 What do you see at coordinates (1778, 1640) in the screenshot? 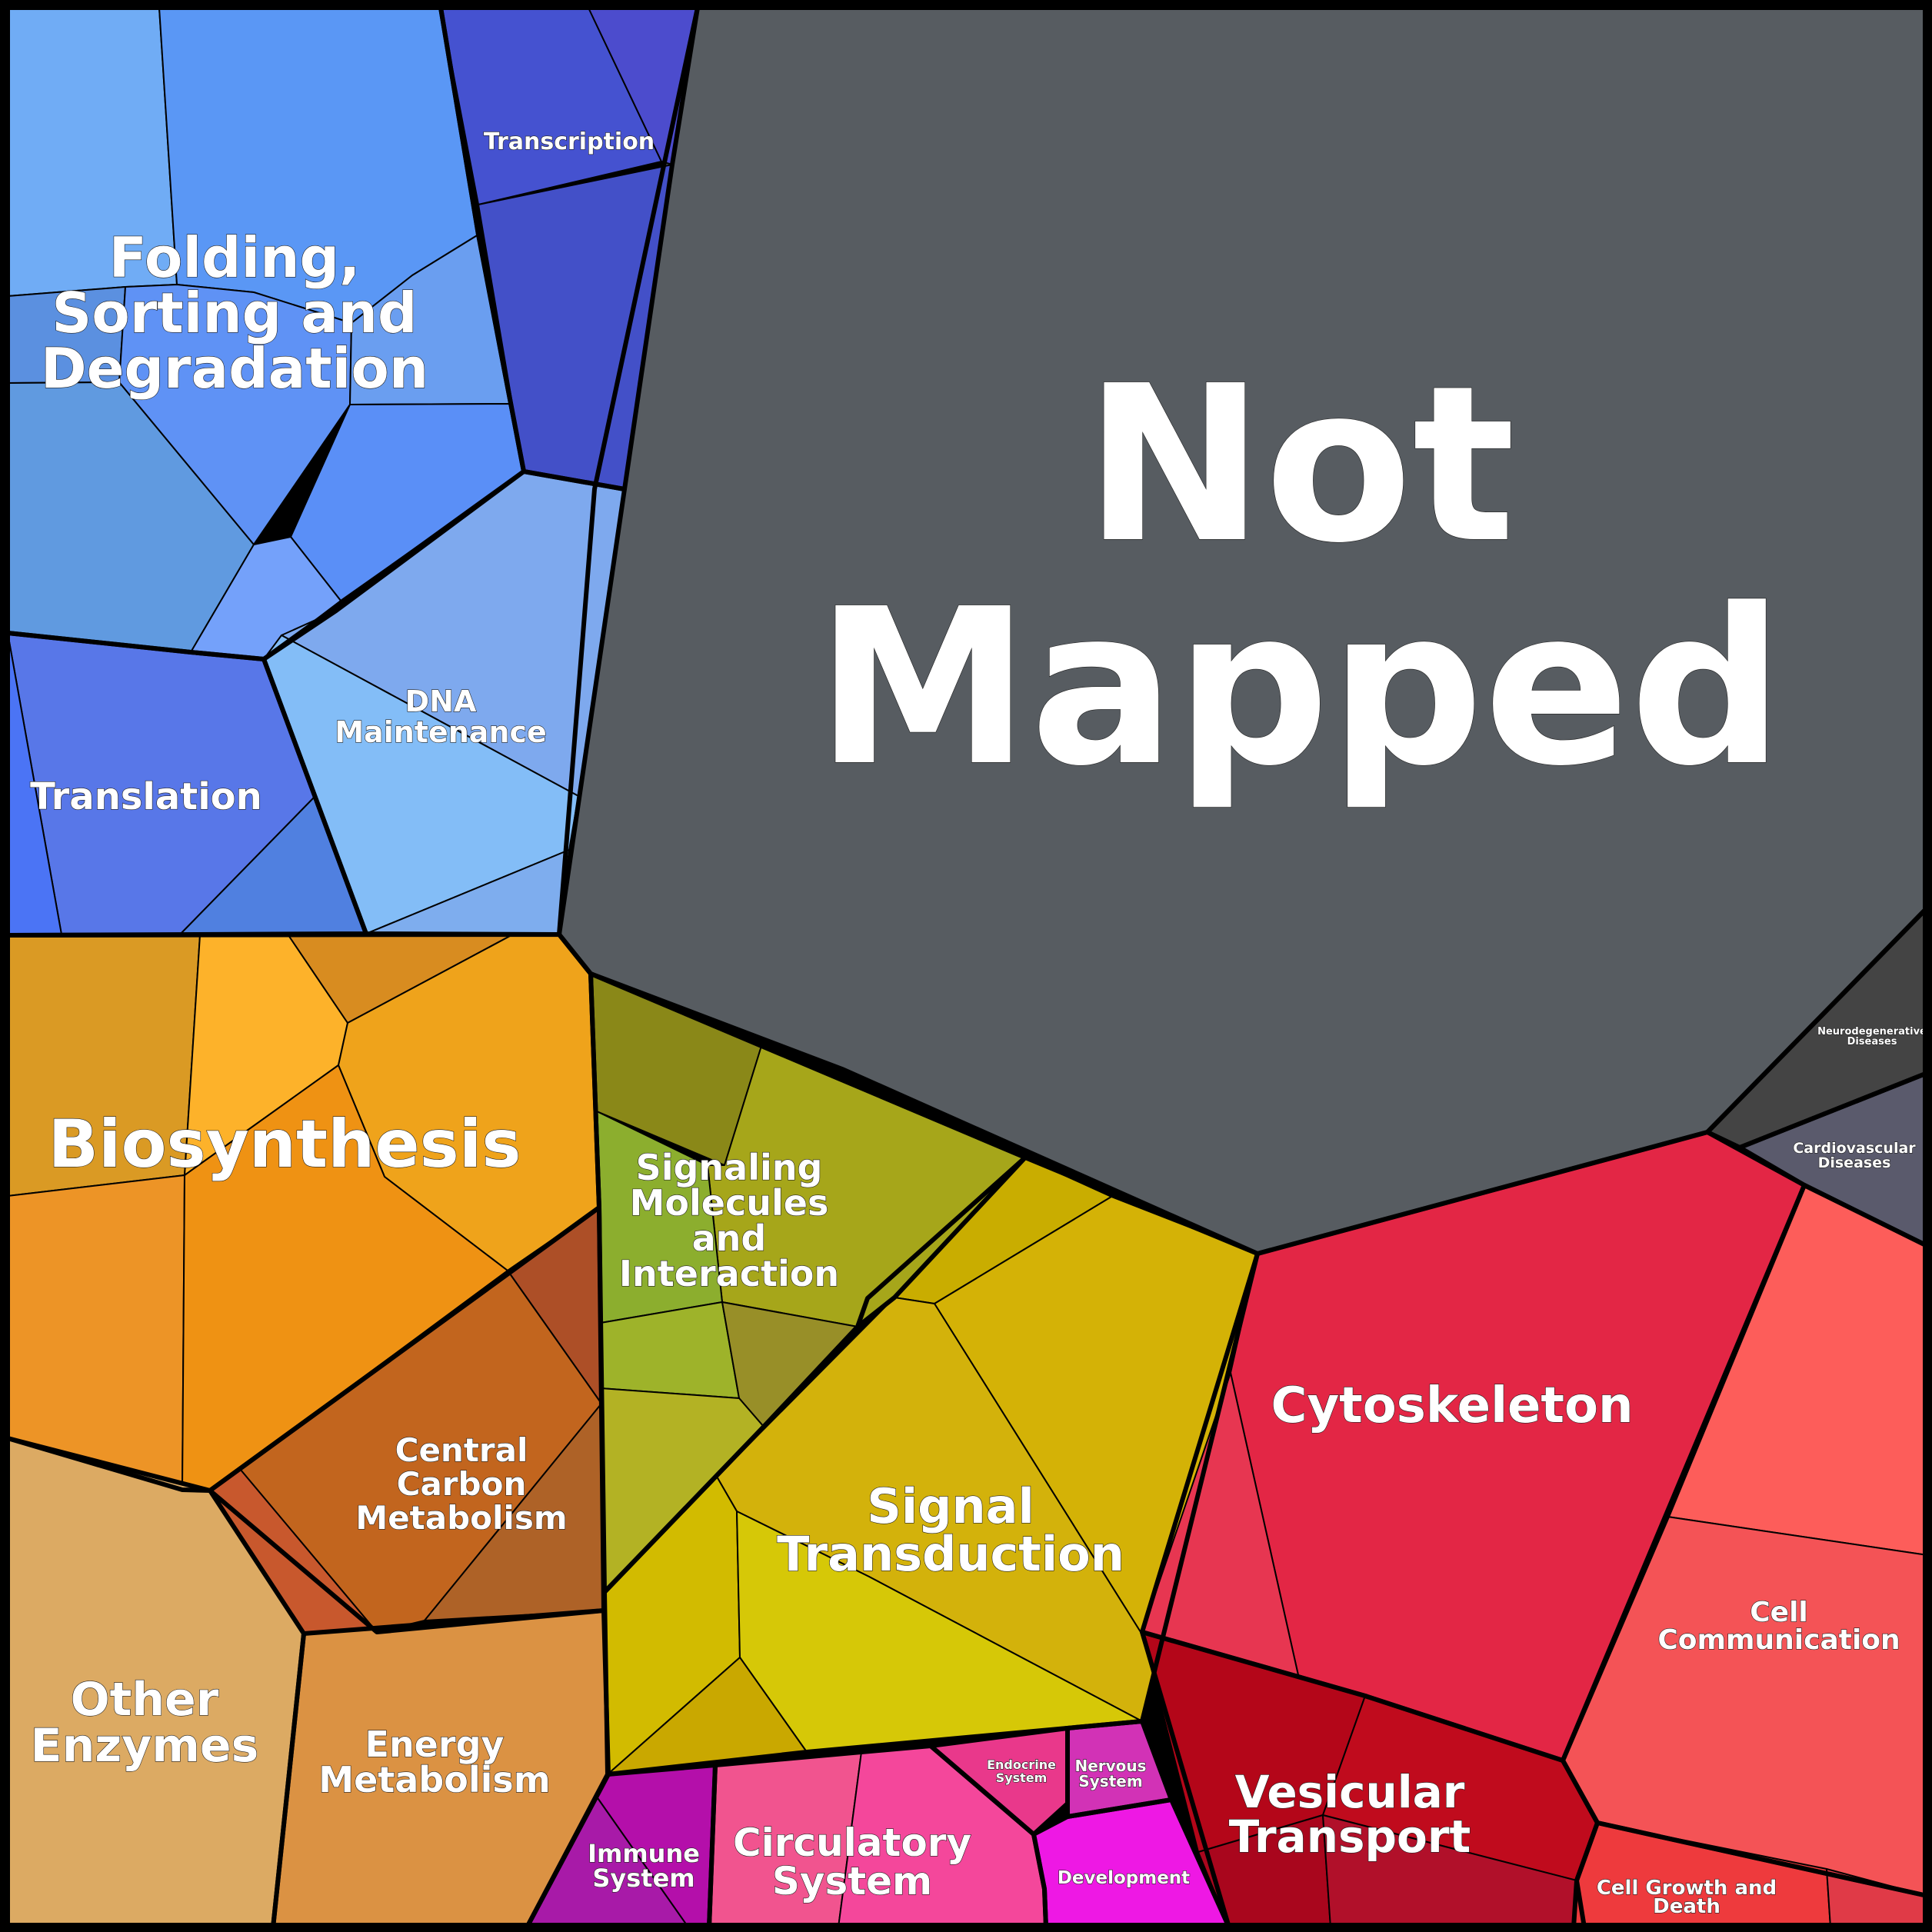
I see `cell-communication-label-line: Communication` at bounding box center [1778, 1640].